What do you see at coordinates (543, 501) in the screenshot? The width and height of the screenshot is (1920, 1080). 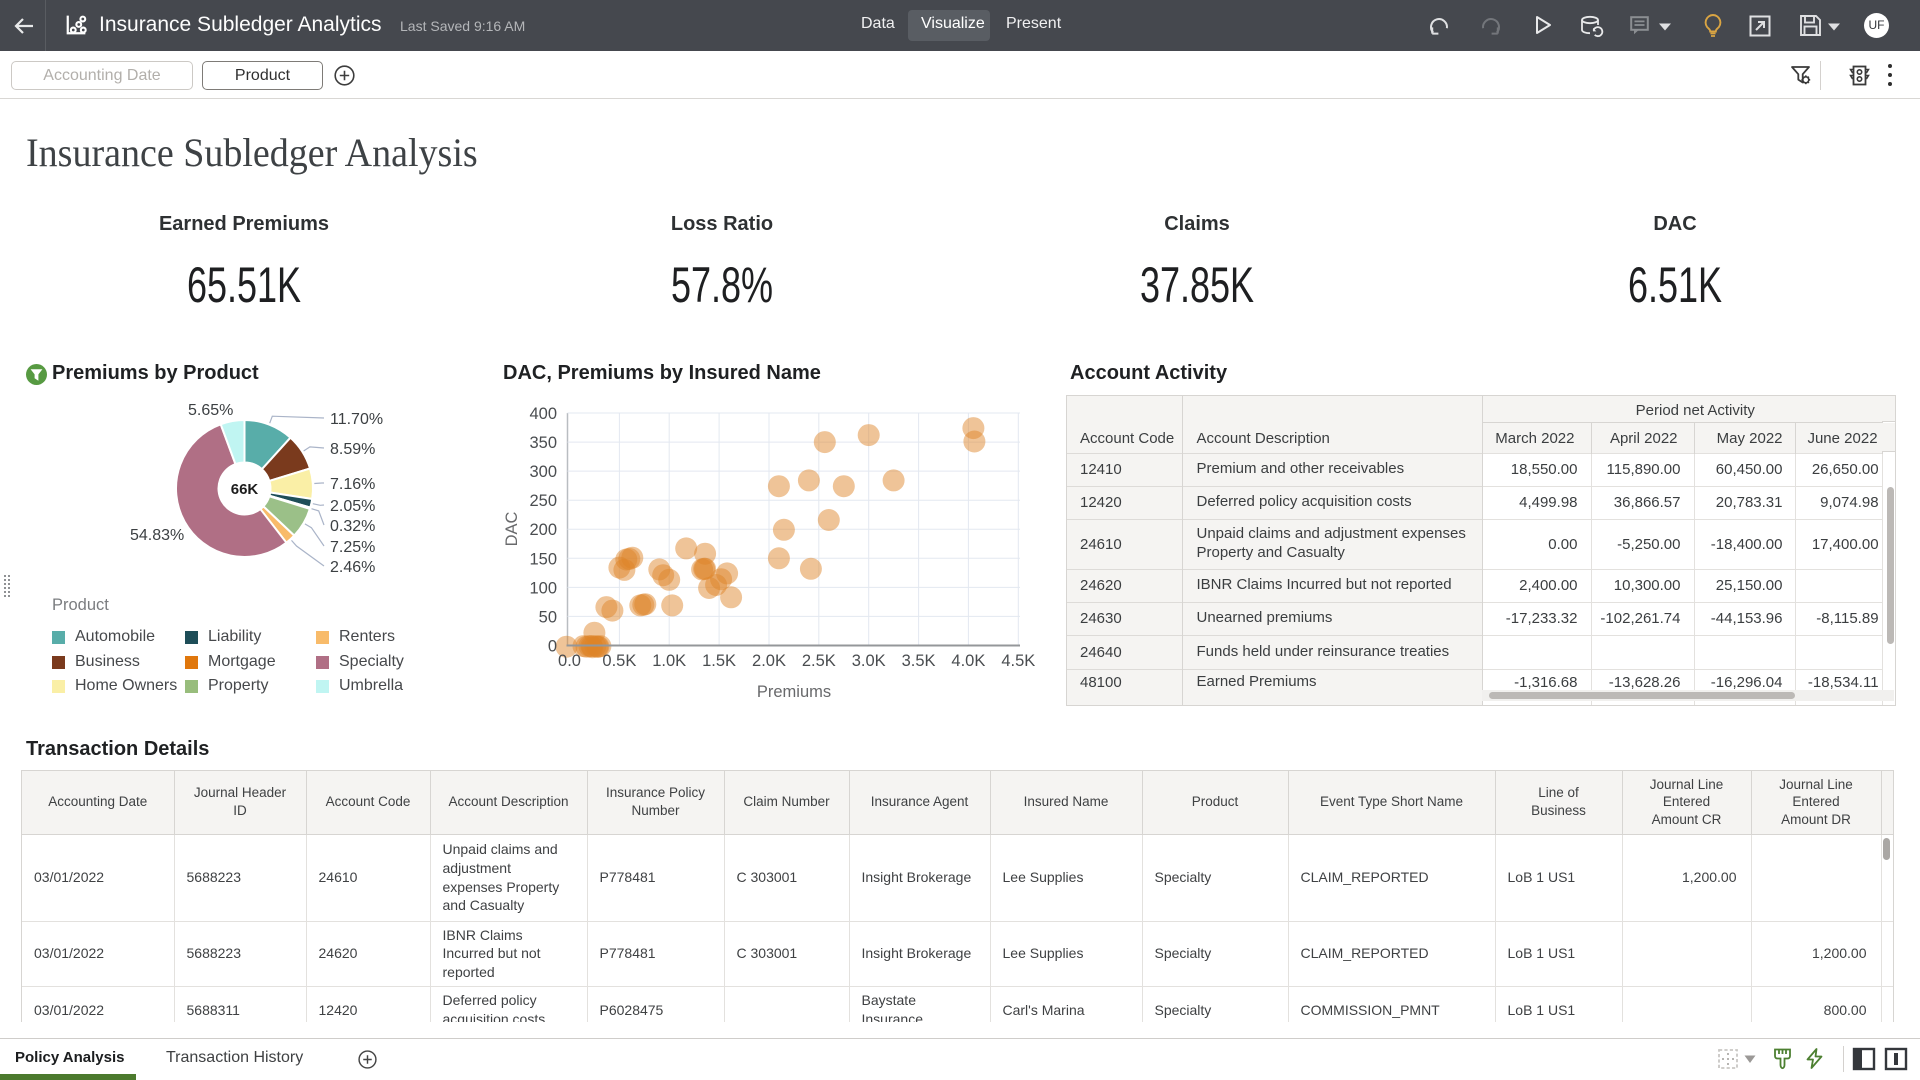 I see `svg-text: 250` at bounding box center [543, 501].